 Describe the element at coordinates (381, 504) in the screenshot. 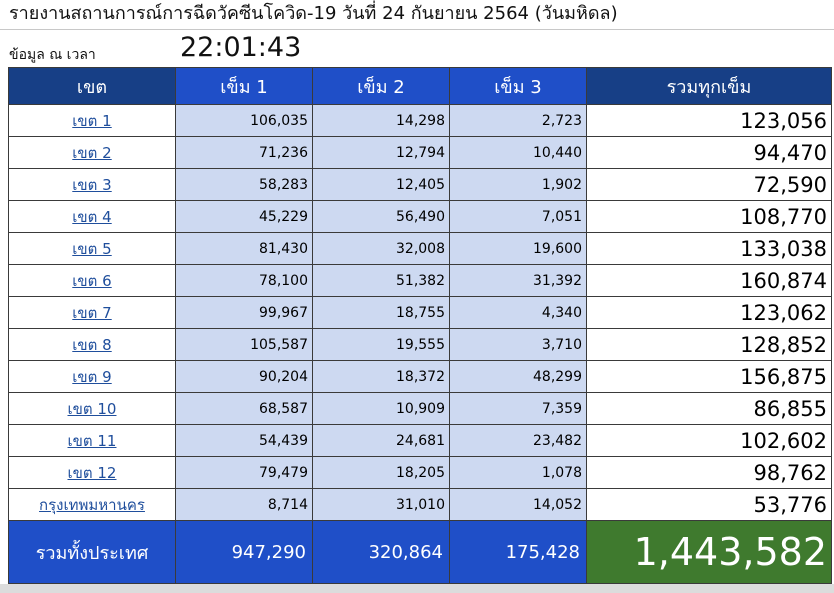

I see `dose2-cell: 31,010` at that location.